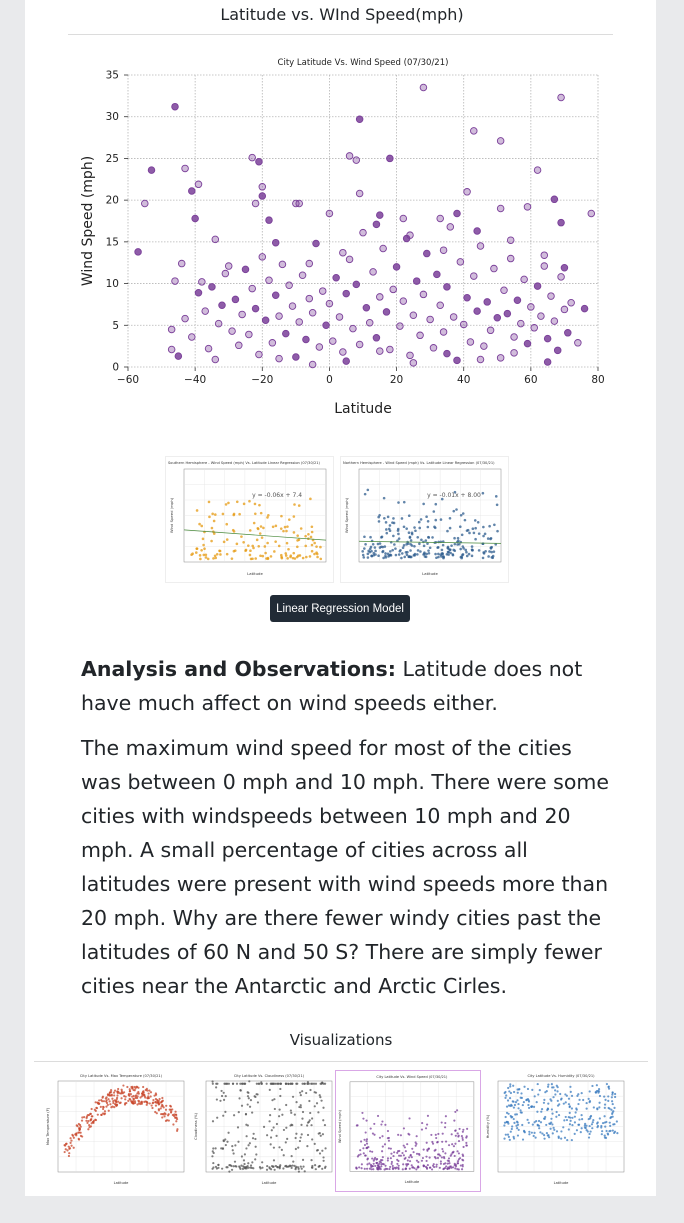 The height and width of the screenshot is (1223, 684). What do you see at coordinates (270, 1183) in the screenshot?
I see `thumb-x-label: Latitude` at bounding box center [270, 1183].